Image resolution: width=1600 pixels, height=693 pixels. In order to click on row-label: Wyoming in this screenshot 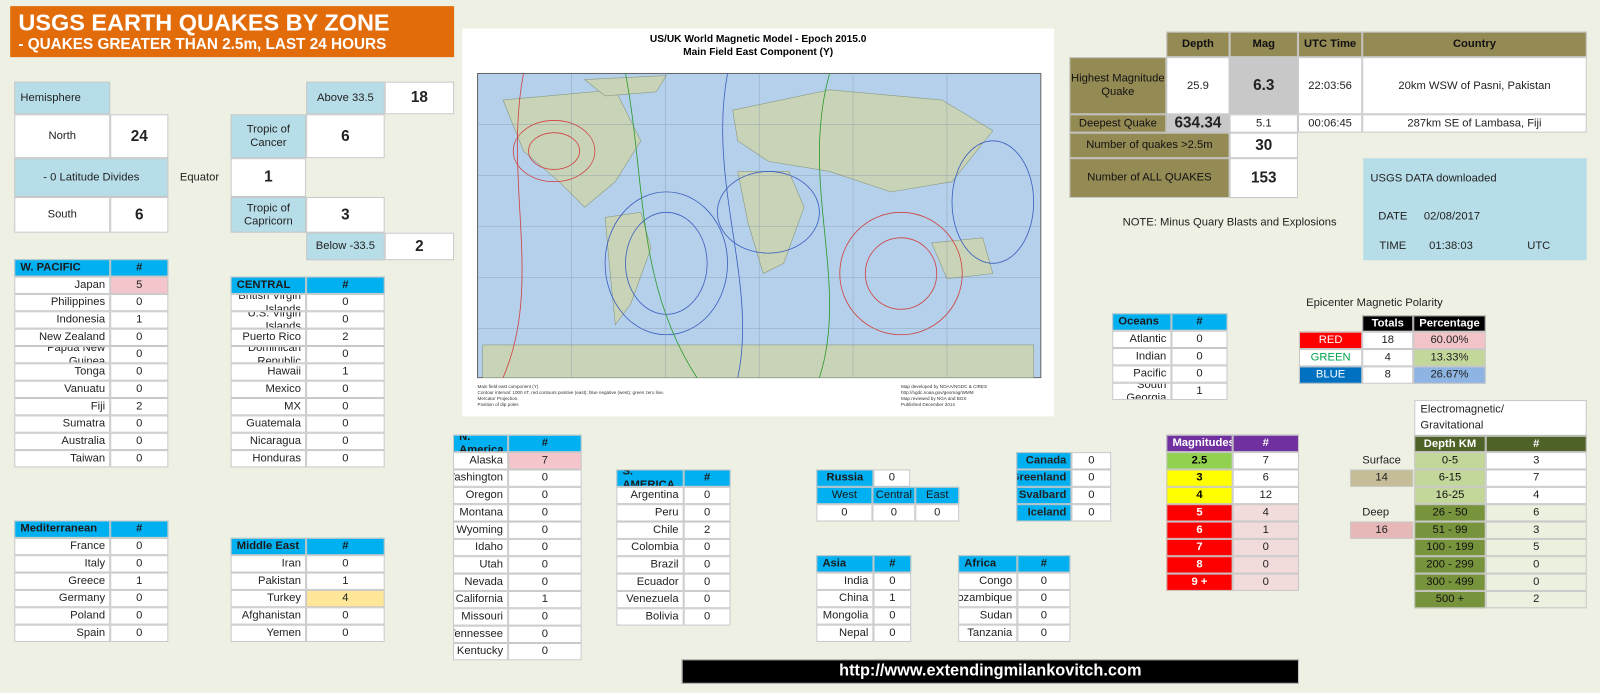, I will do `click(481, 530)`.